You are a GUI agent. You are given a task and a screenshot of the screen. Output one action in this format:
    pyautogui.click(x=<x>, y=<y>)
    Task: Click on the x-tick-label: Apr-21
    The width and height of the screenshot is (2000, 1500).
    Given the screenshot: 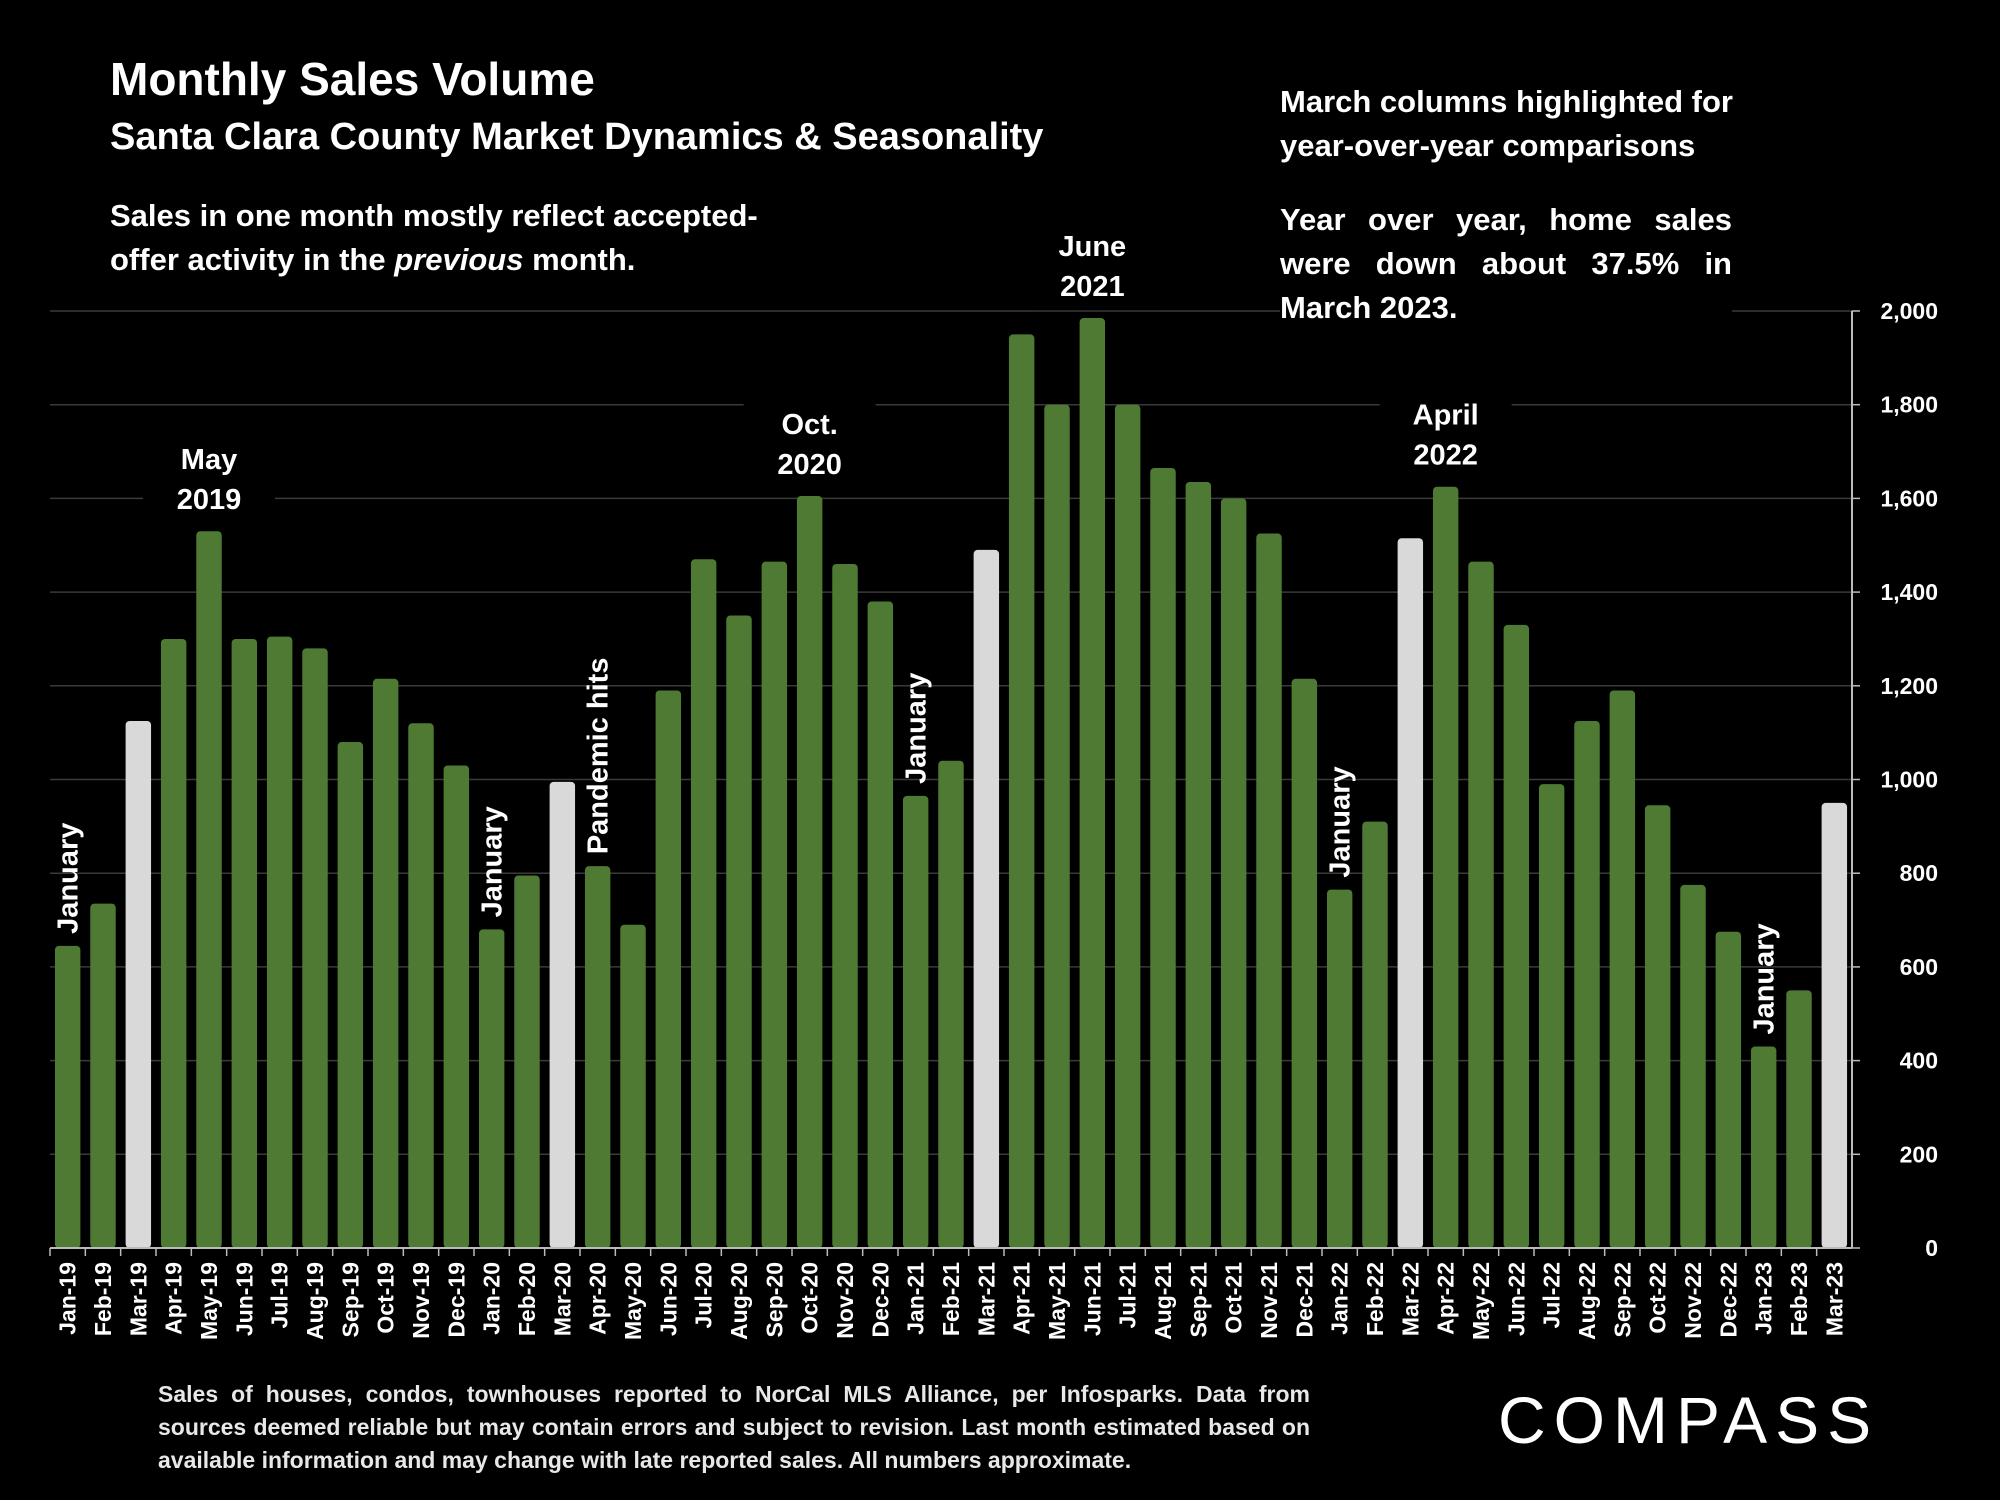 What is the action you would take?
    pyautogui.click(x=1022, y=1298)
    